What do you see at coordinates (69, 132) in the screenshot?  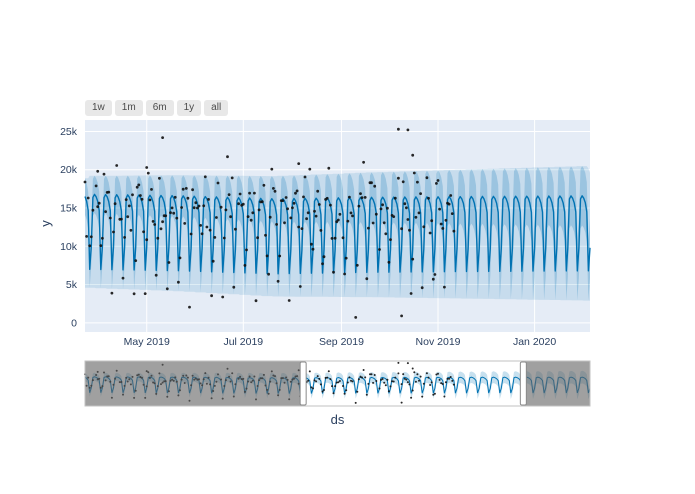 I see `svg-text: 25k` at bounding box center [69, 132].